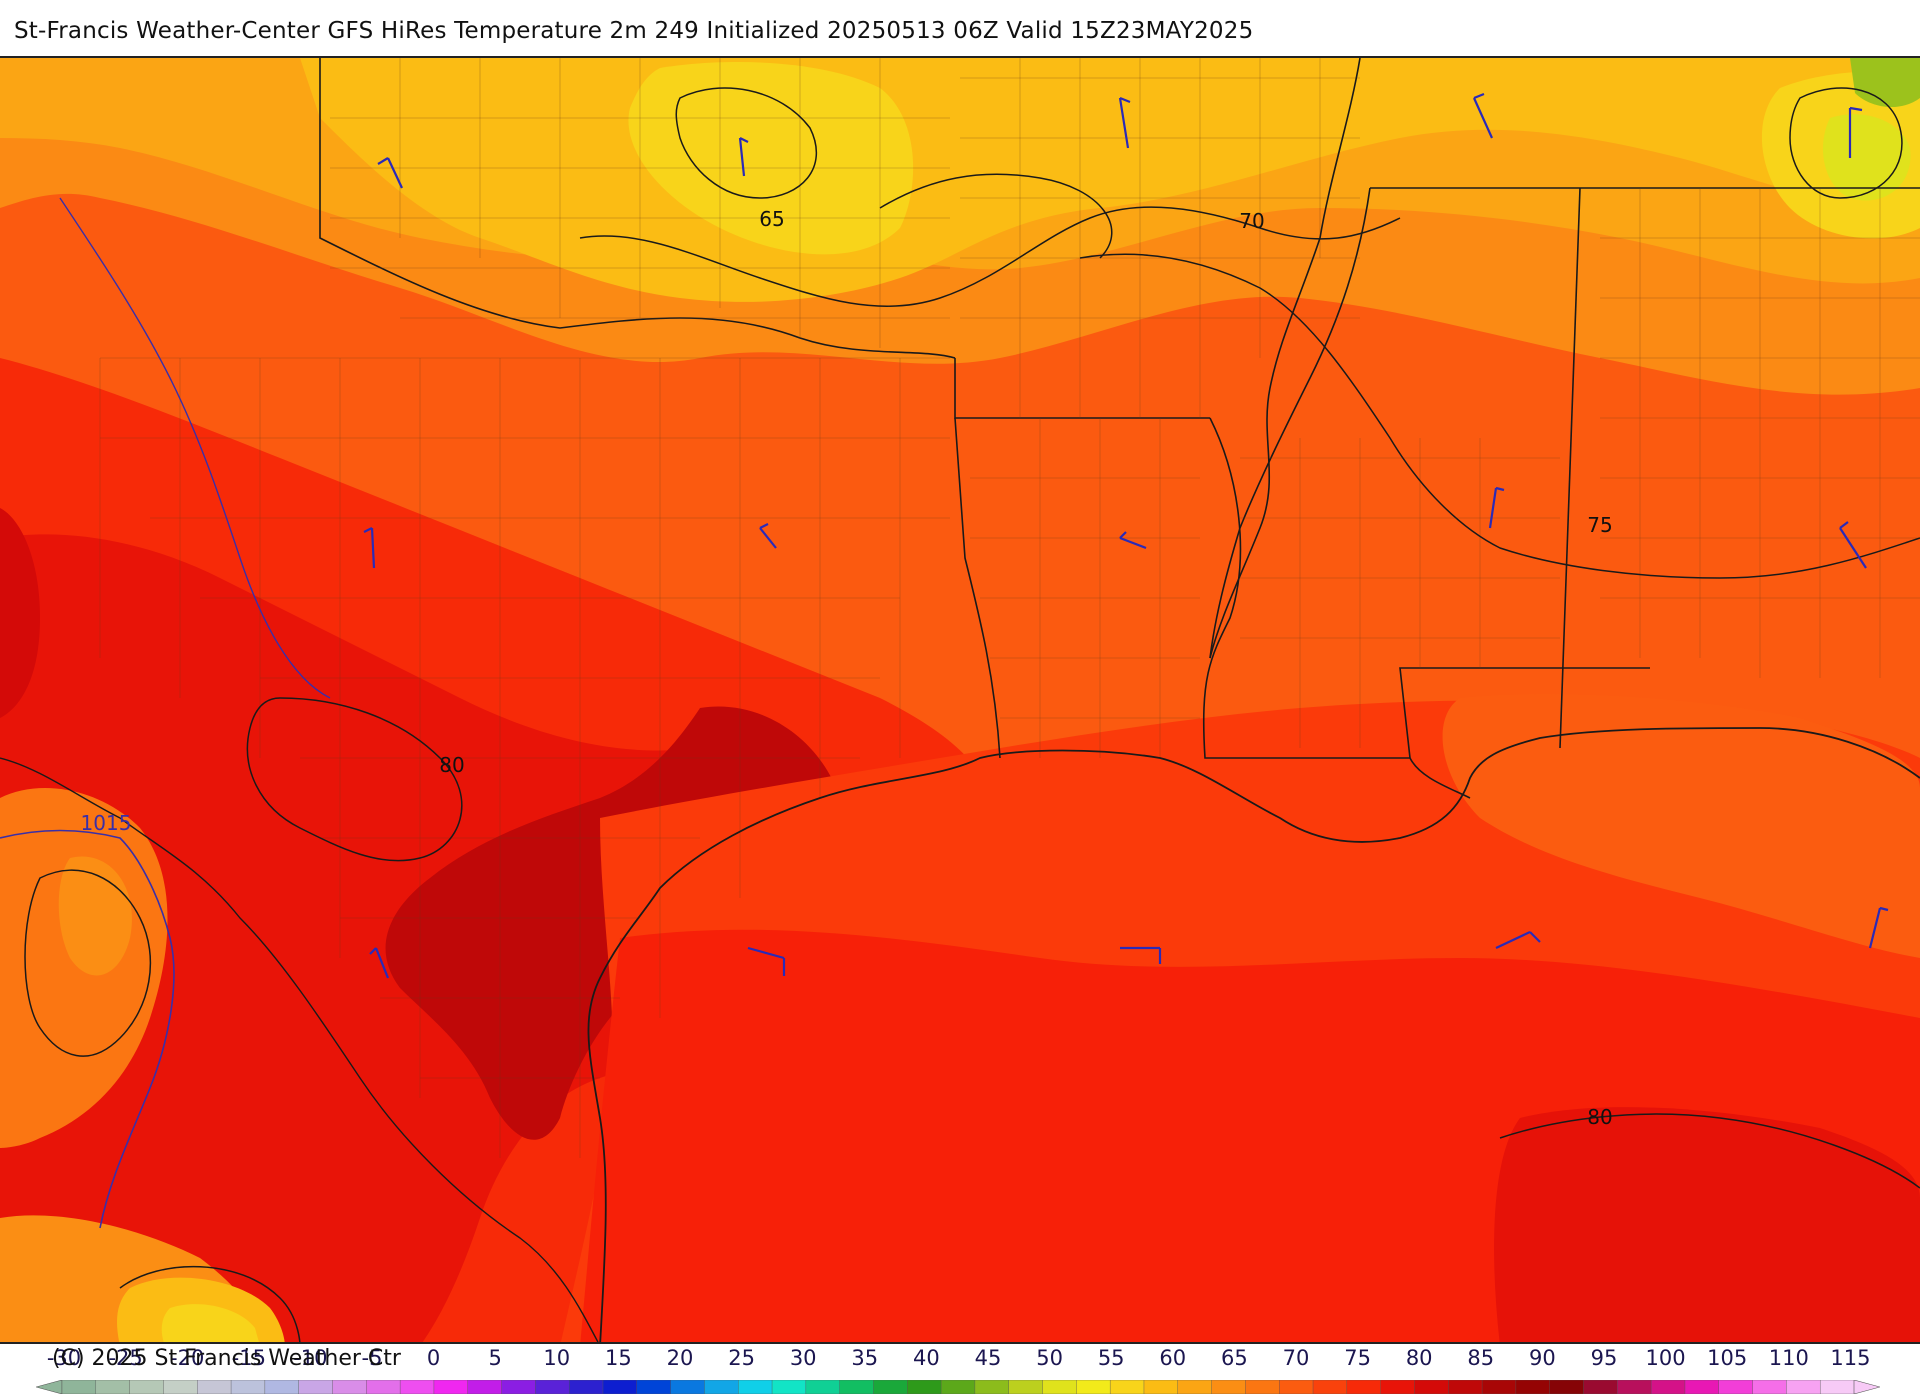 This screenshot has width=1920, height=1400. Describe the element at coordinates (741, 1358) in the screenshot. I see `colorbar-tick-label: 25` at that location.